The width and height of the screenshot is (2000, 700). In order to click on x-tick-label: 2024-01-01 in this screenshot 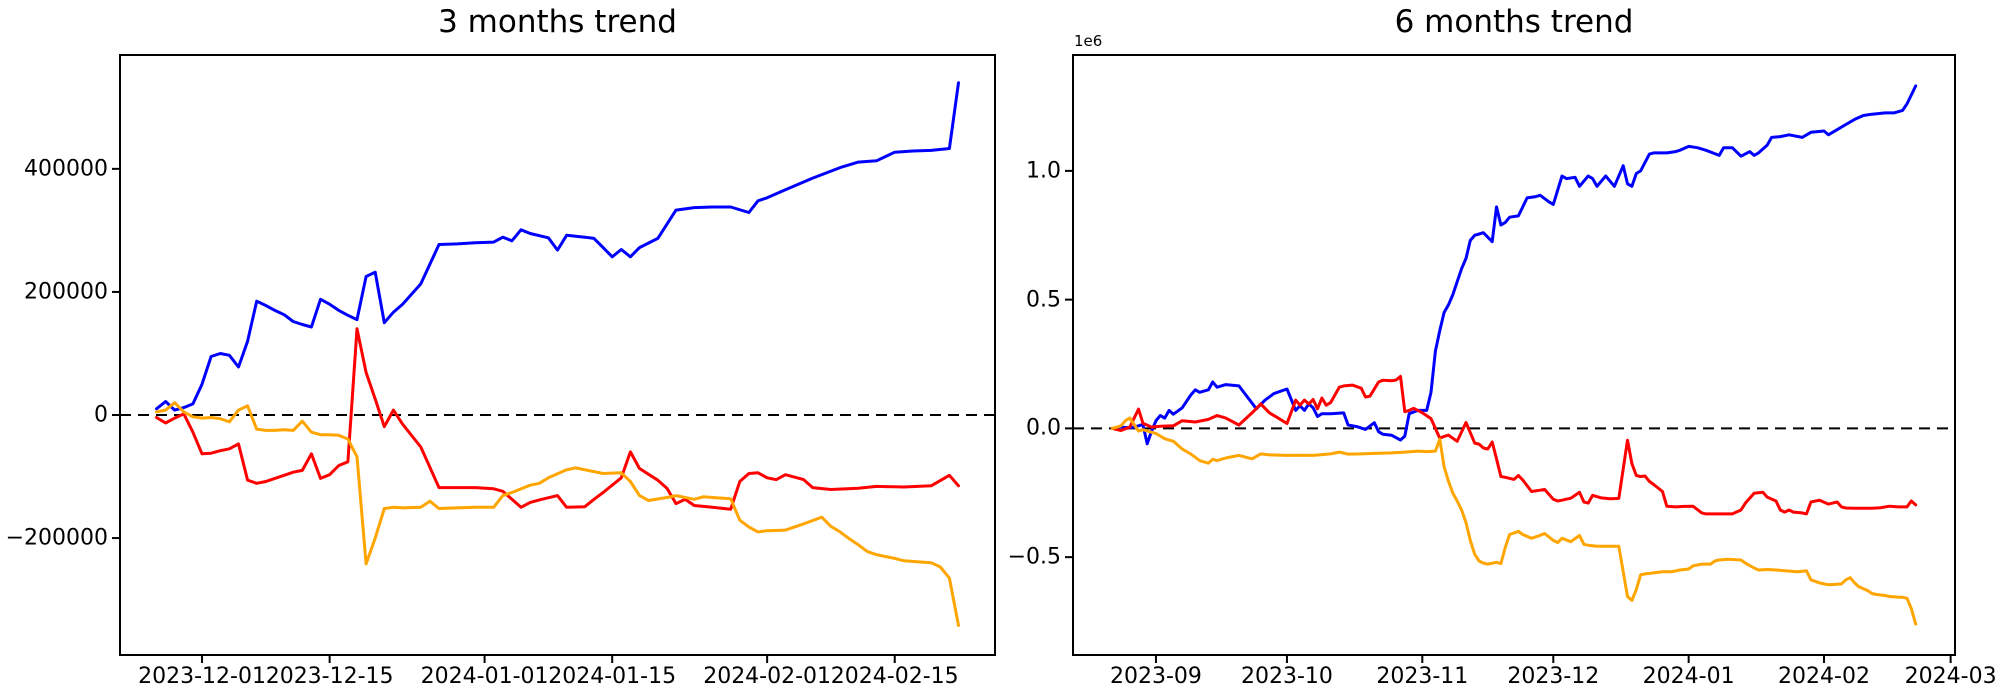, I will do `click(484, 676)`.